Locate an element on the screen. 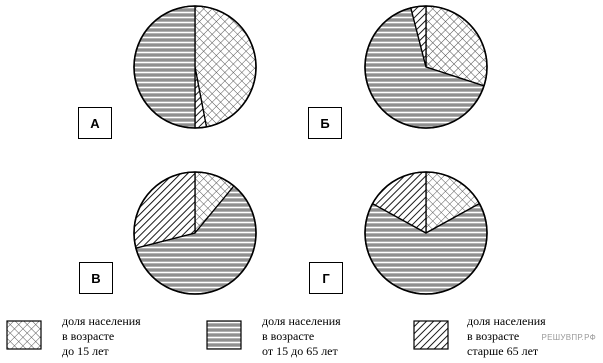 Image resolution: width=603 pixels, height=363 pixels. watermark-text: РЕШУВПР.РФ is located at coordinates (568, 337).